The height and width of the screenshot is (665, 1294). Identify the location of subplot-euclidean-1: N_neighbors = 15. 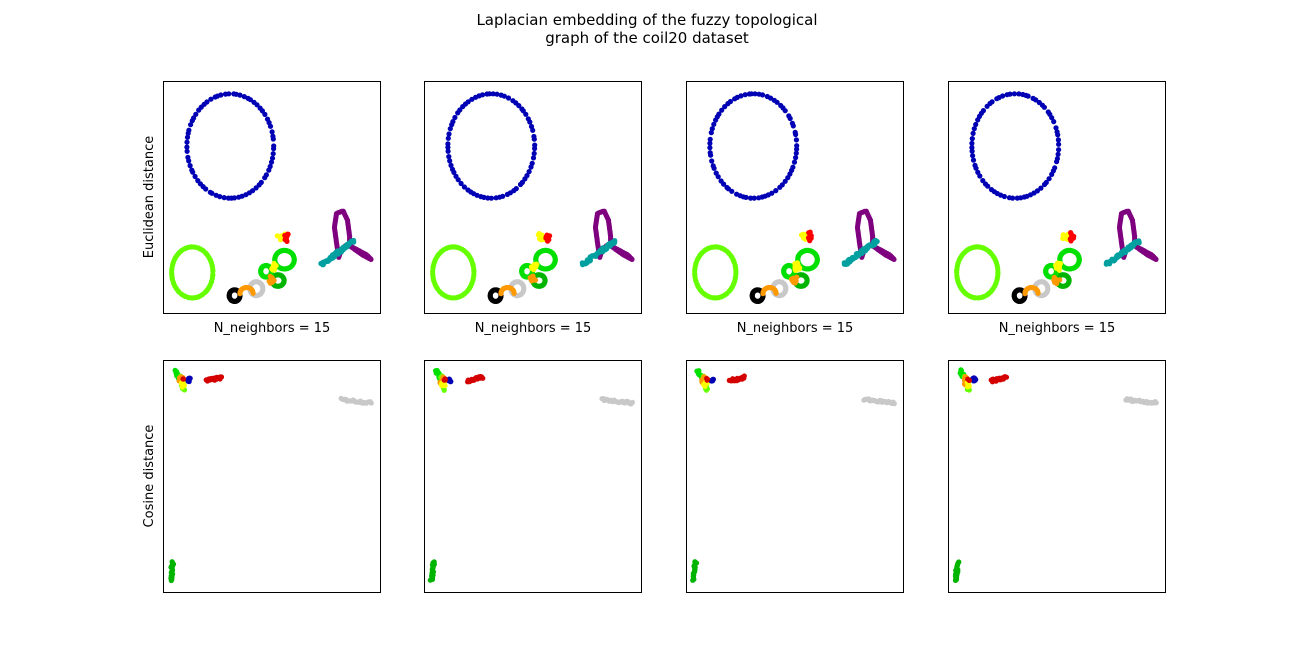
(272, 208).